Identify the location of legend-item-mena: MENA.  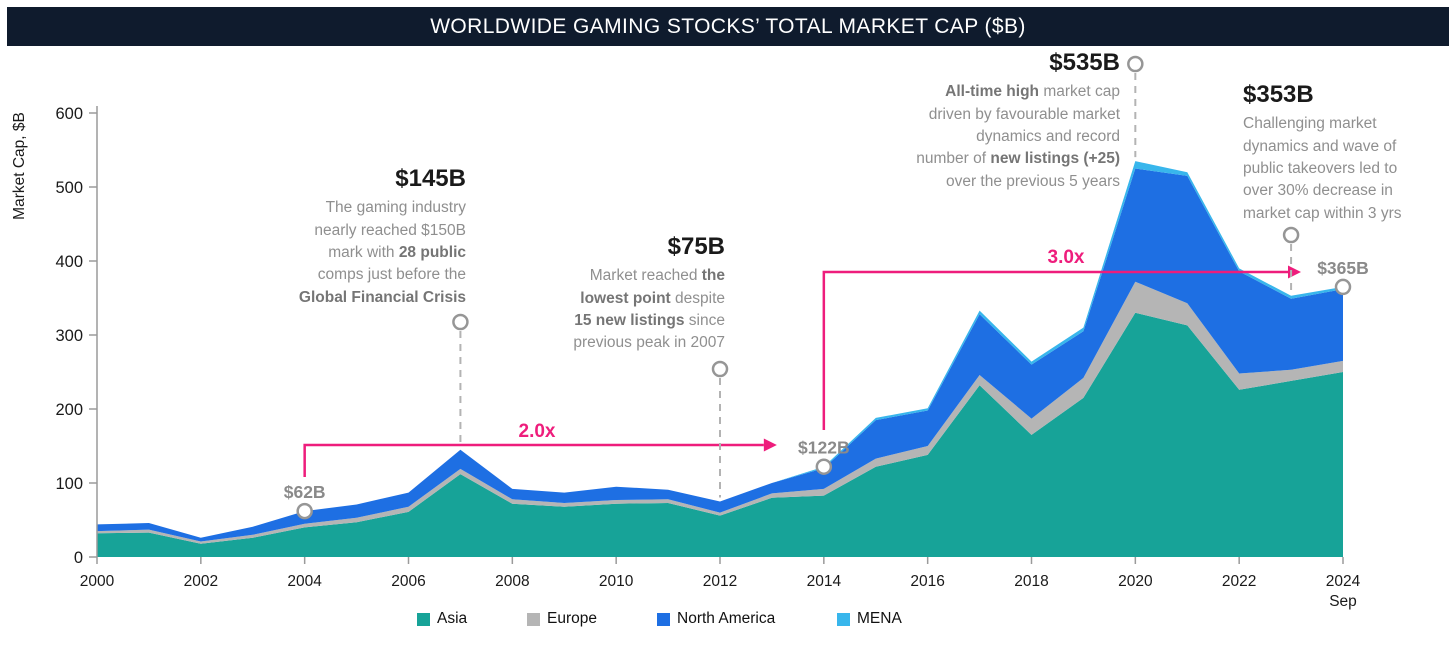
(869, 619).